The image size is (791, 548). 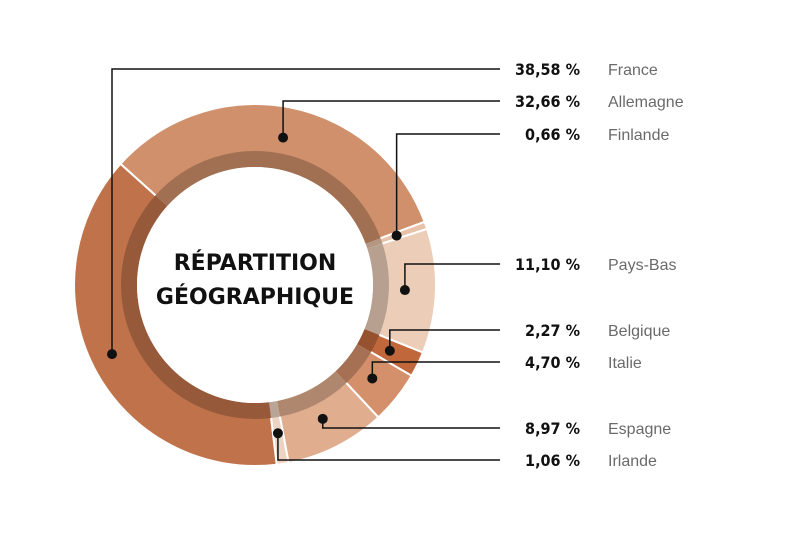 I want to click on chart-title-line-2: GÉOGRAPHIQUE, so click(x=255, y=297).